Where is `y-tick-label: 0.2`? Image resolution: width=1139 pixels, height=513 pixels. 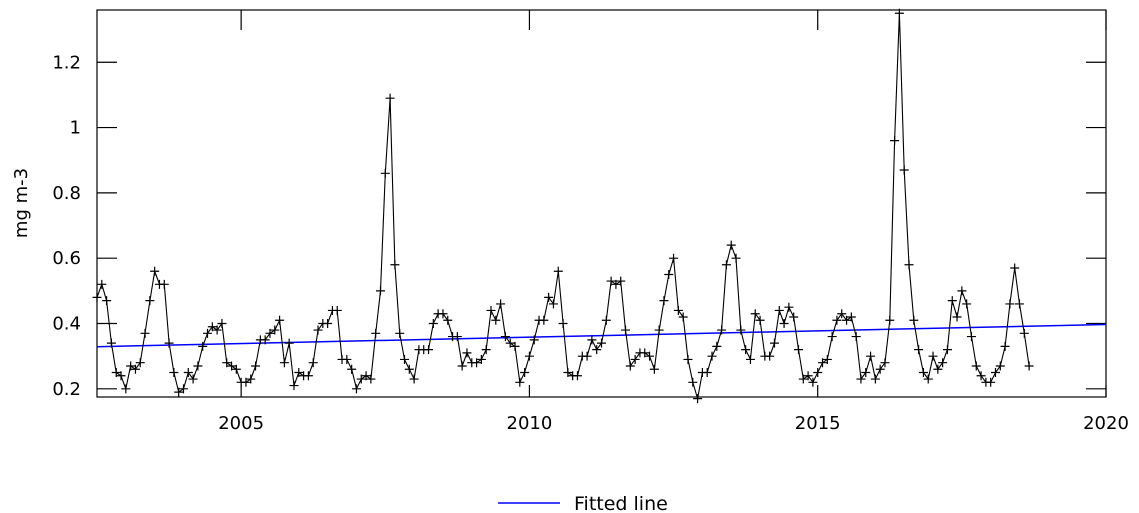 y-tick-label: 0.2 is located at coordinates (66, 389).